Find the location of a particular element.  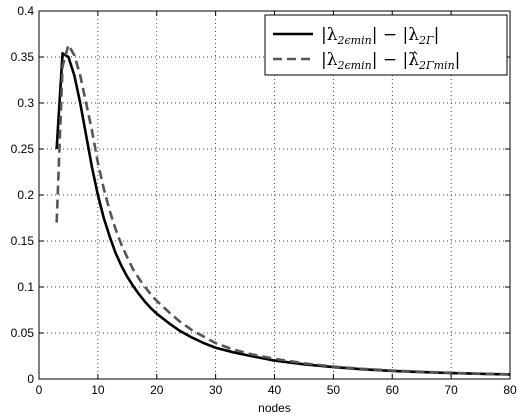

legend-entry-1: |λ2ϵmin| − |λ2Γ| is located at coordinates (380, 36).